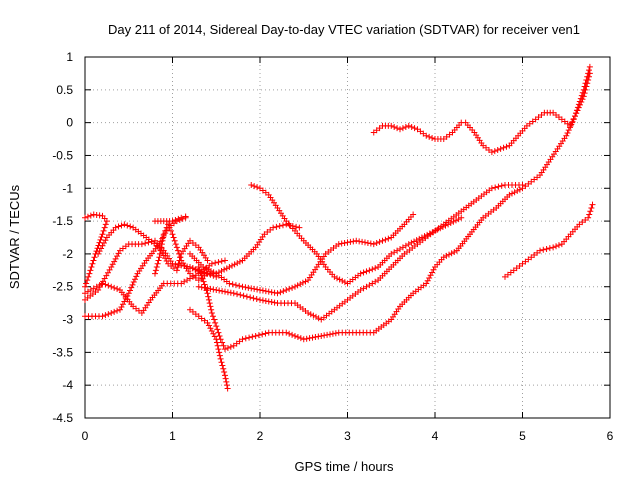 The image size is (640, 480). Describe the element at coordinates (610, 436) in the screenshot. I see `x-tick-label: 6` at that location.